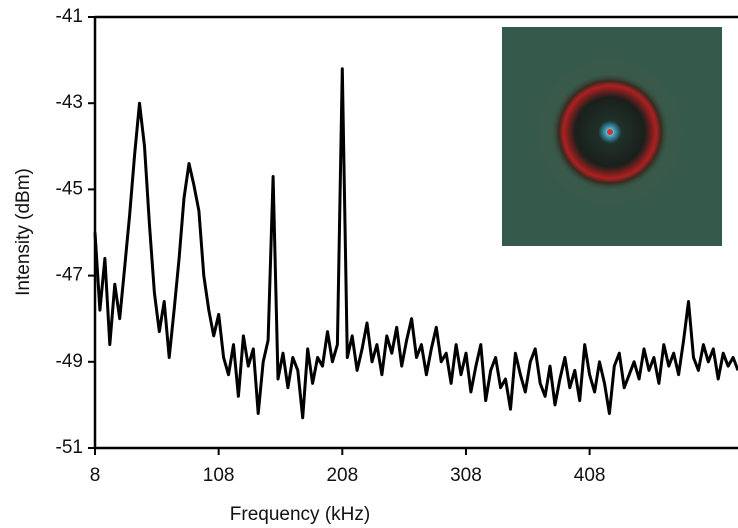 The height and width of the screenshot is (528, 738). Describe the element at coordinates (95, 475) in the screenshot. I see `x-tick-label: 8` at that location.